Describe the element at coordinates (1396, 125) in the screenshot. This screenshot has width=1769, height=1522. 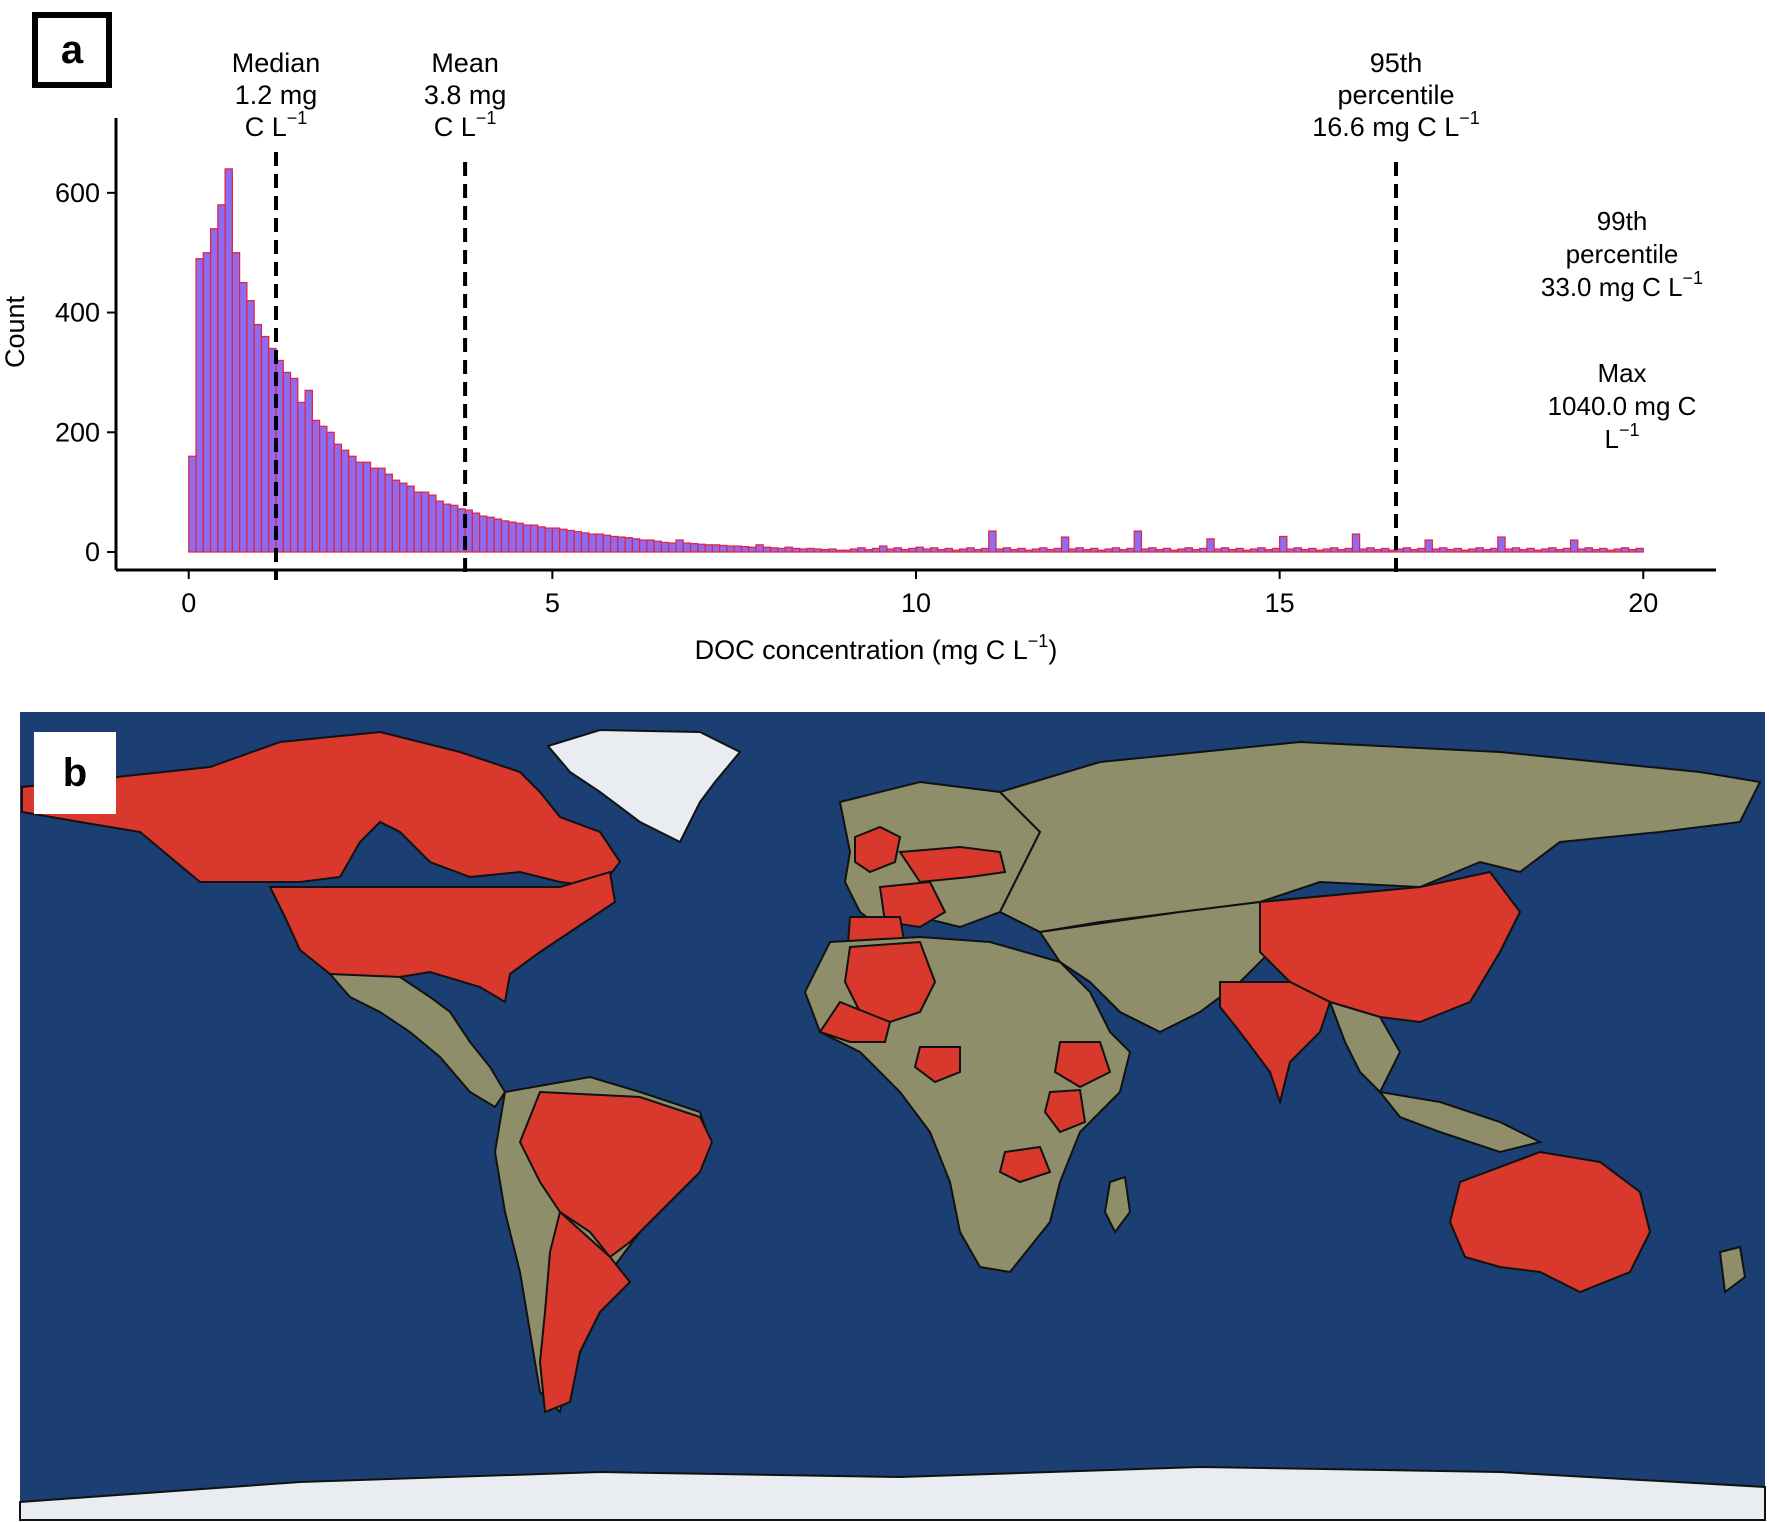
I see `reference-line-label: 16.6 mg C L−1` at that location.